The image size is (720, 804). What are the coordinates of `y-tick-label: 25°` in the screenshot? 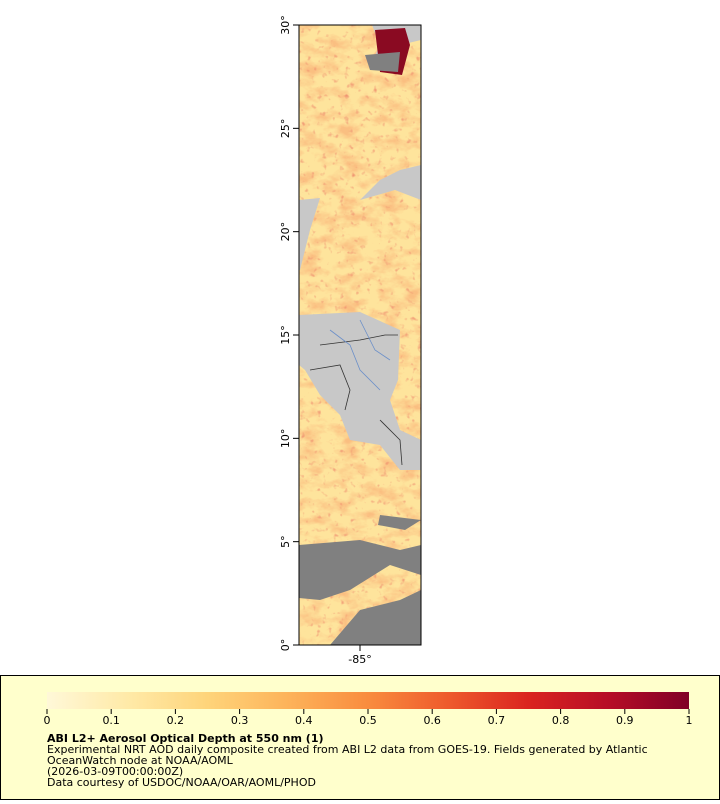 It's located at (285, 129).